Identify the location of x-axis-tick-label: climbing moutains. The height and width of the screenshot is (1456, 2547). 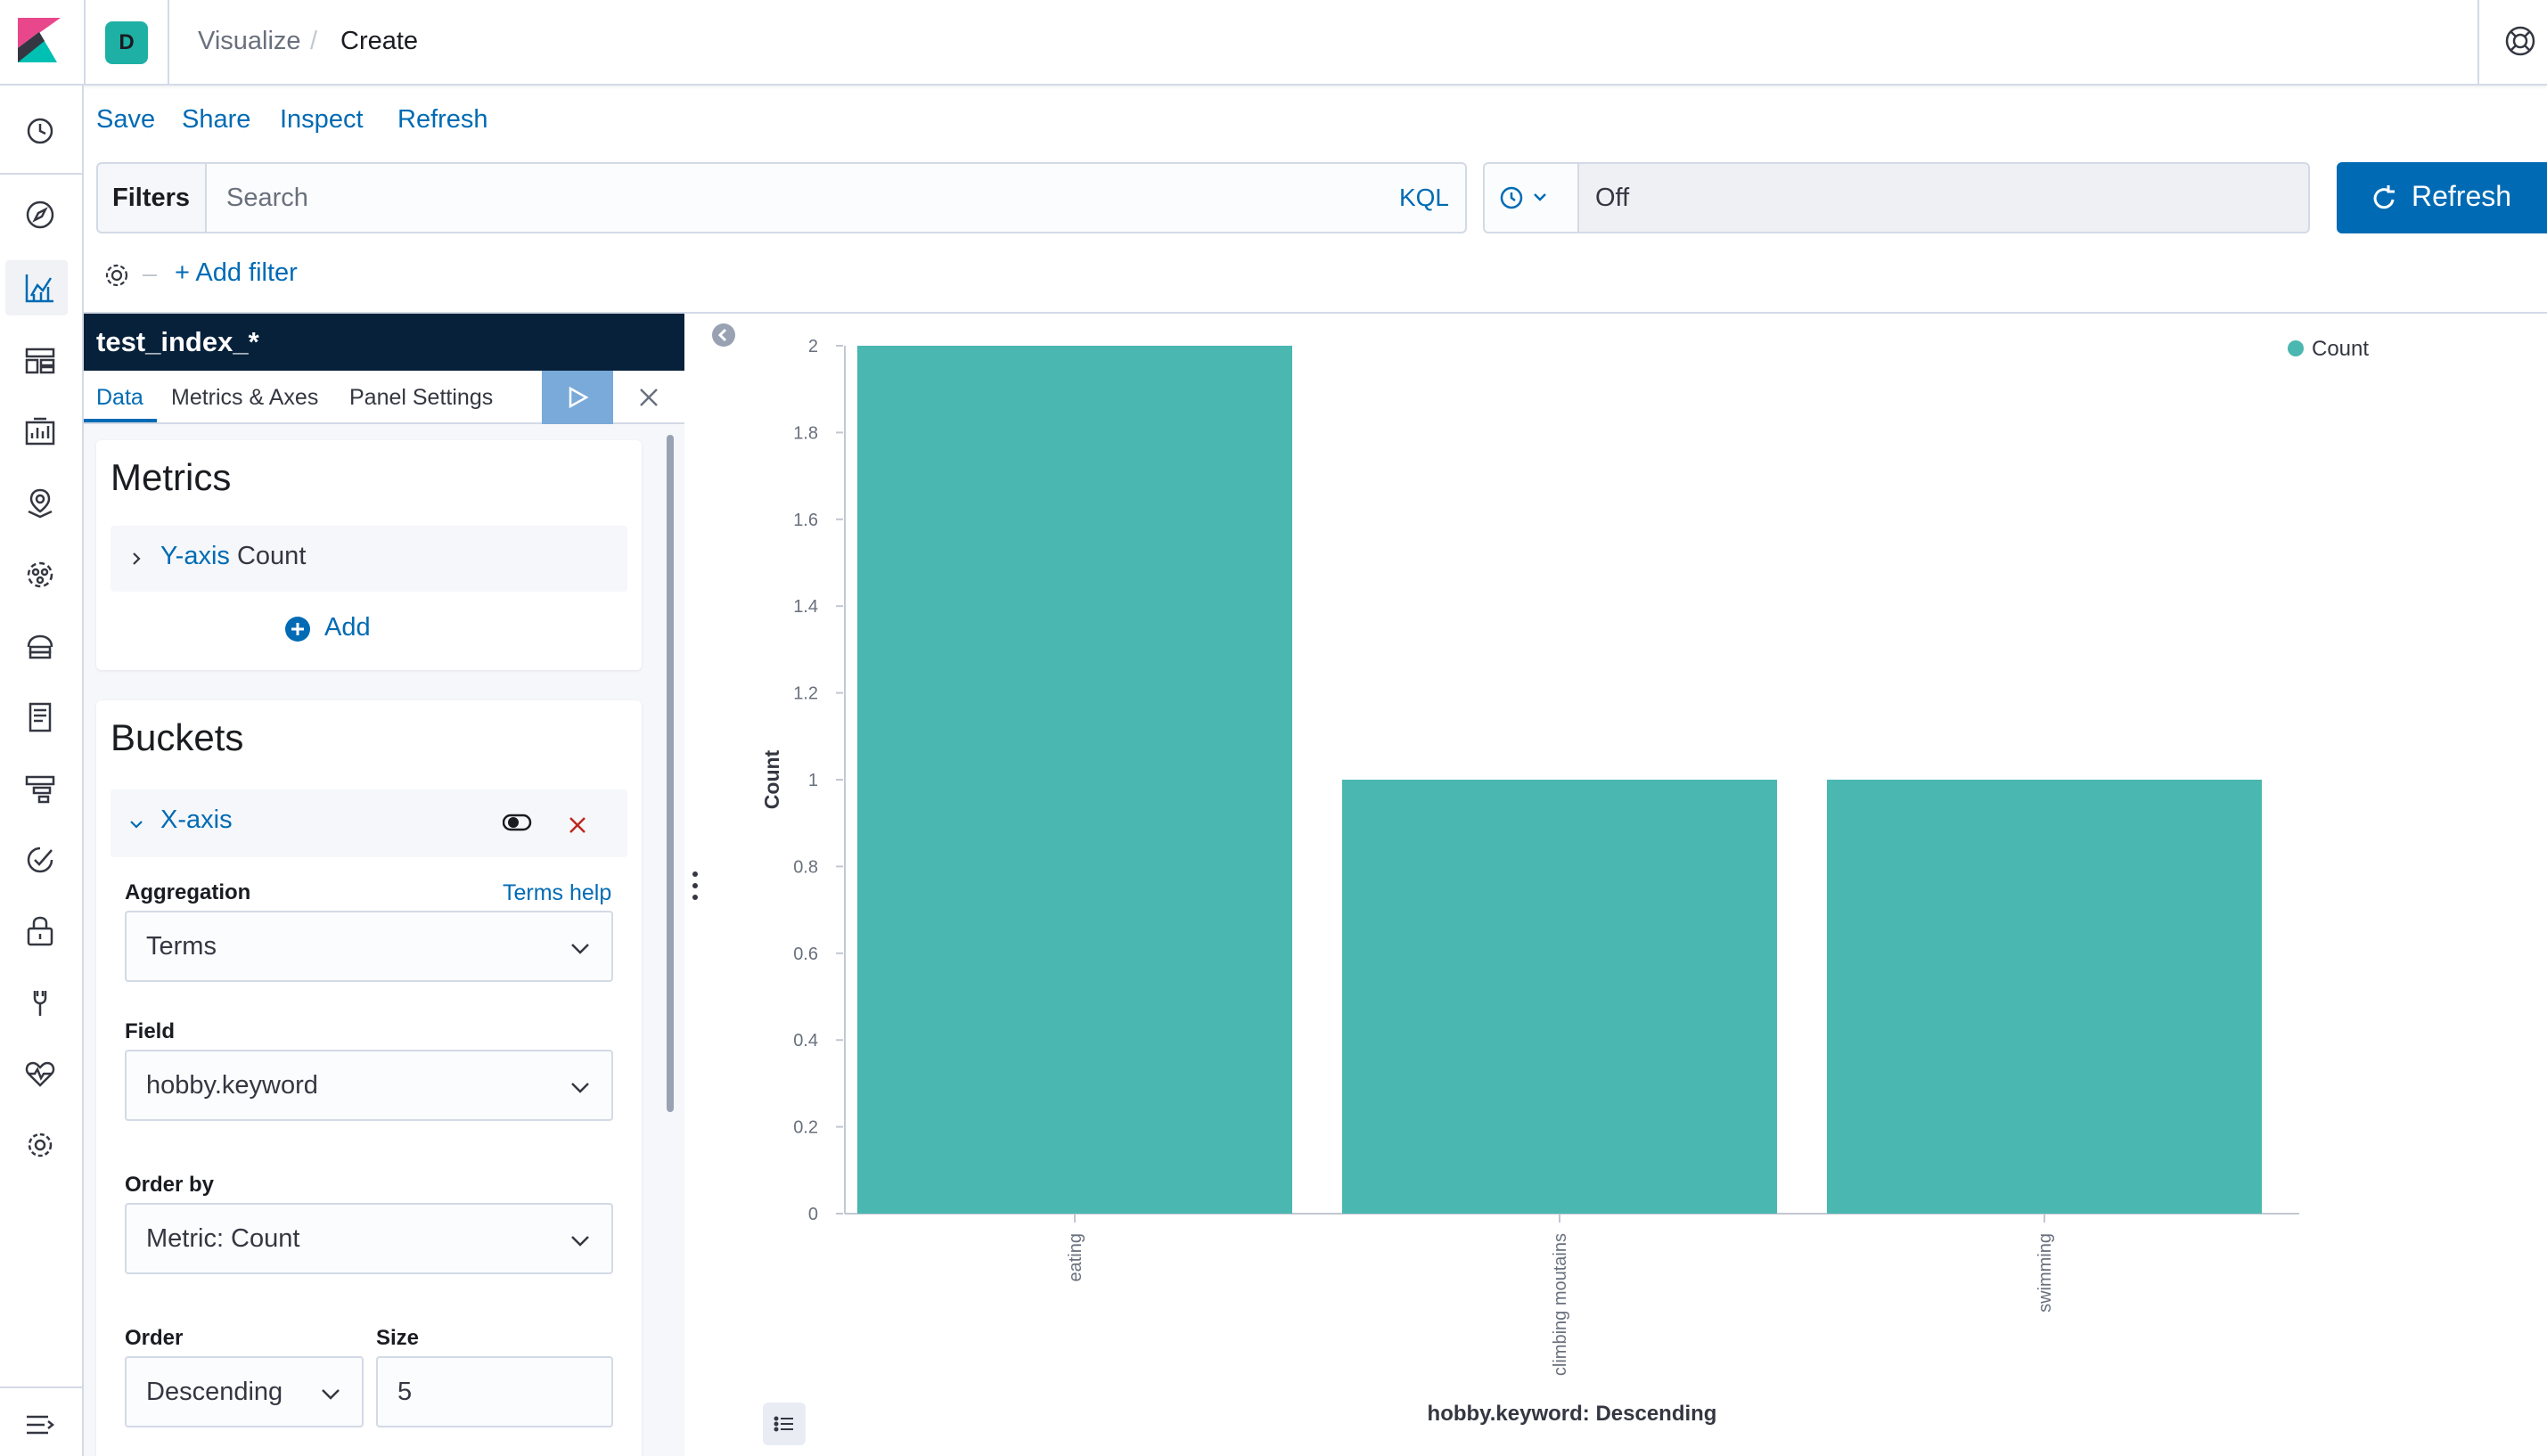
(1560, 1305).